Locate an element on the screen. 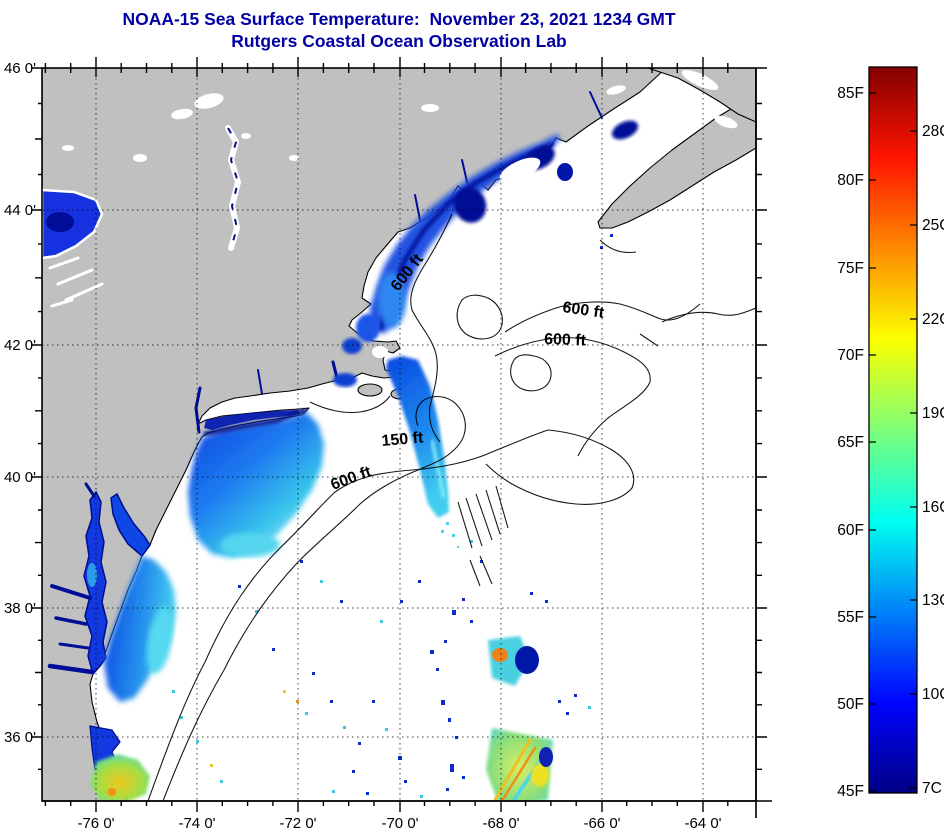 The width and height of the screenshot is (944, 832). colorbar-f-label: 60F is located at coordinates (850, 530).